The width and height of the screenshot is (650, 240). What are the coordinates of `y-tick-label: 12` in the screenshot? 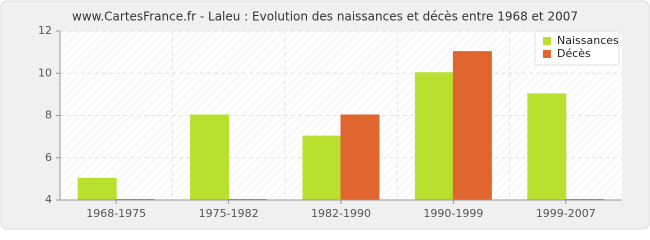 It's located at (45, 30).